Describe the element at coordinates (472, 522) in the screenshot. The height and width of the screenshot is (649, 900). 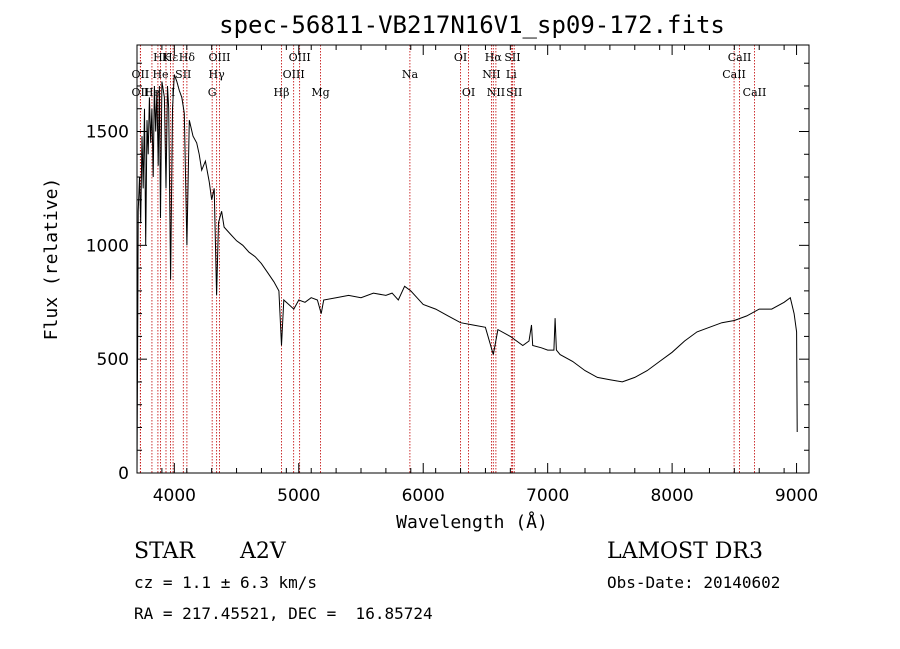
I see `x-axis-label: Wavelength (Å)` at that location.